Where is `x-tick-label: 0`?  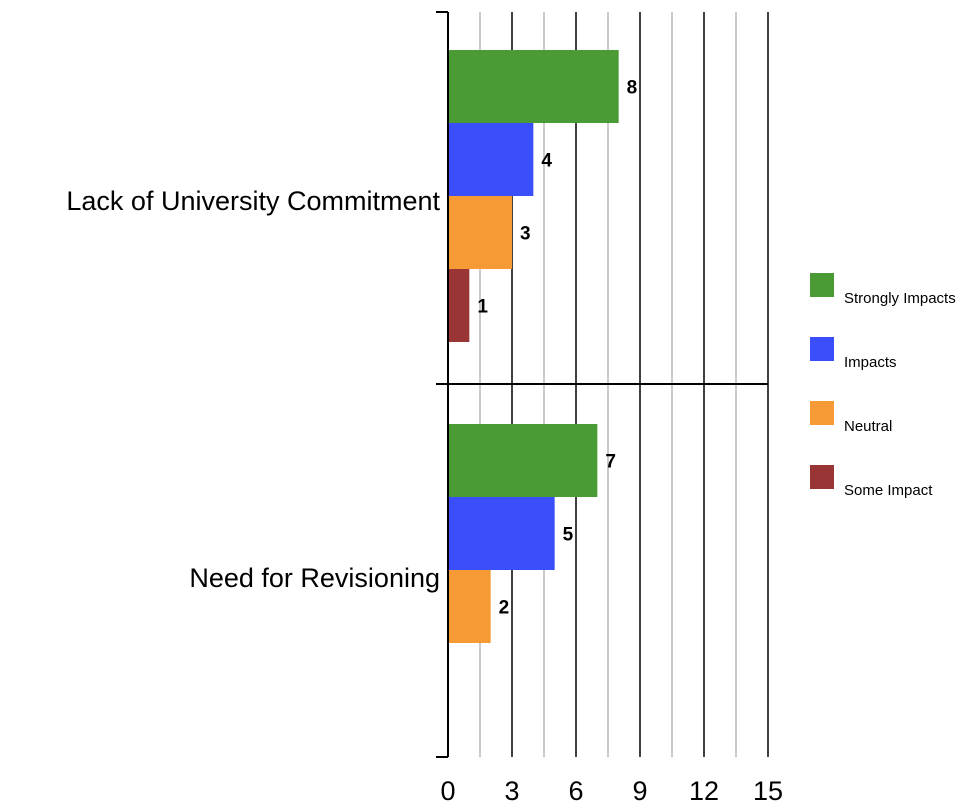
x-tick-label: 0 is located at coordinates (447, 791).